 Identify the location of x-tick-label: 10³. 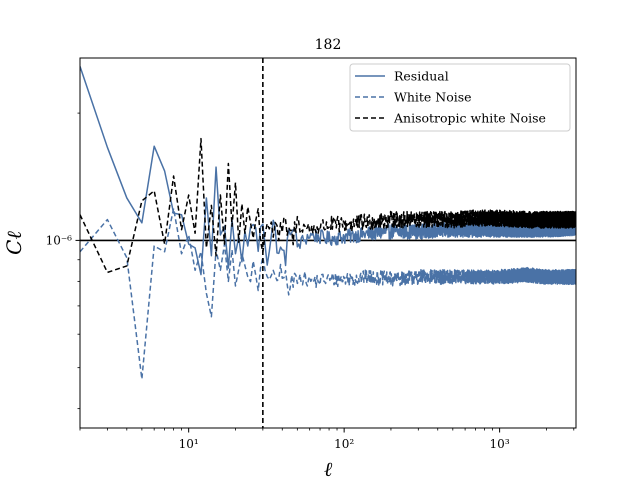
(500, 444).